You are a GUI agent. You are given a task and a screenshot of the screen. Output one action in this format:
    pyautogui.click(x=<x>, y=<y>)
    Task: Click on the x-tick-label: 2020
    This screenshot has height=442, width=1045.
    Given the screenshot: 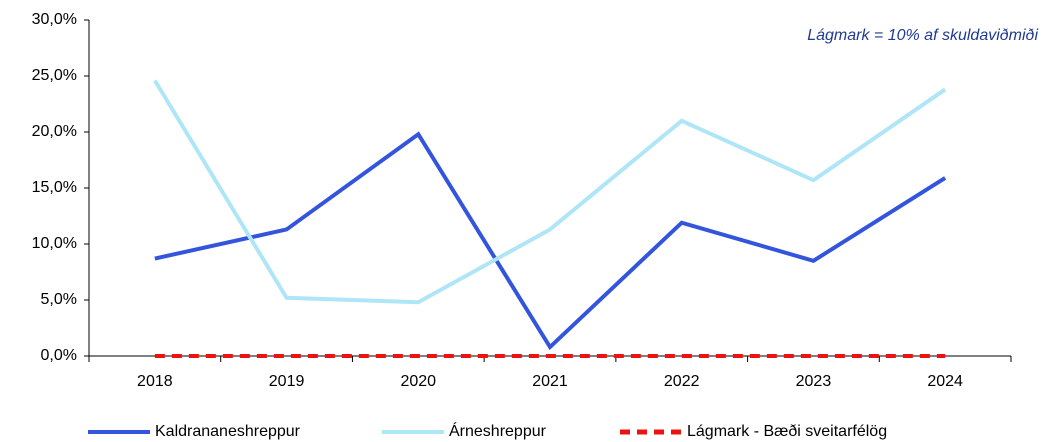 What is the action you would take?
    pyautogui.click(x=418, y=381)
    